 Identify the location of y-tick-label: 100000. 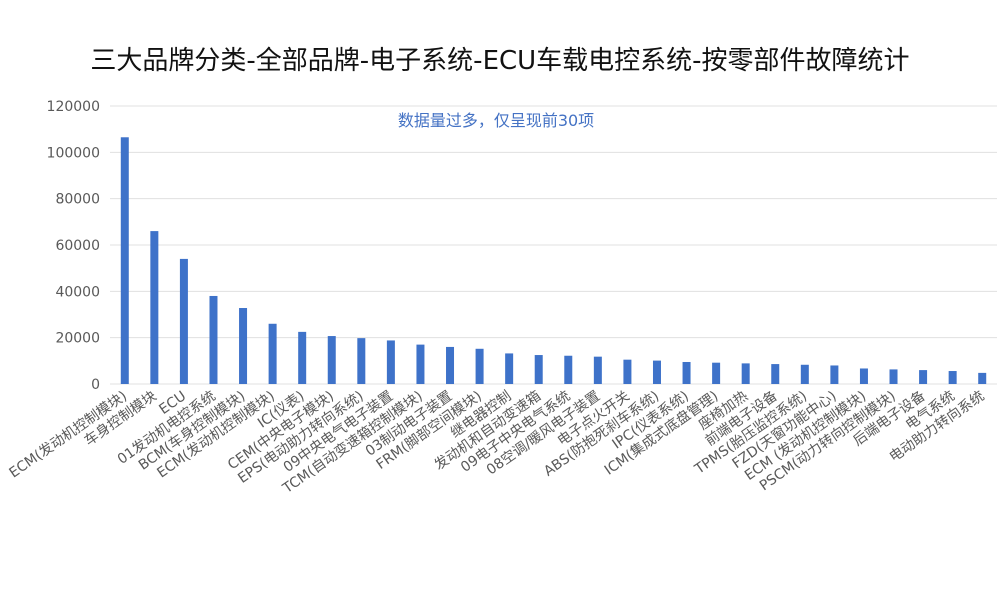
(73, 153).